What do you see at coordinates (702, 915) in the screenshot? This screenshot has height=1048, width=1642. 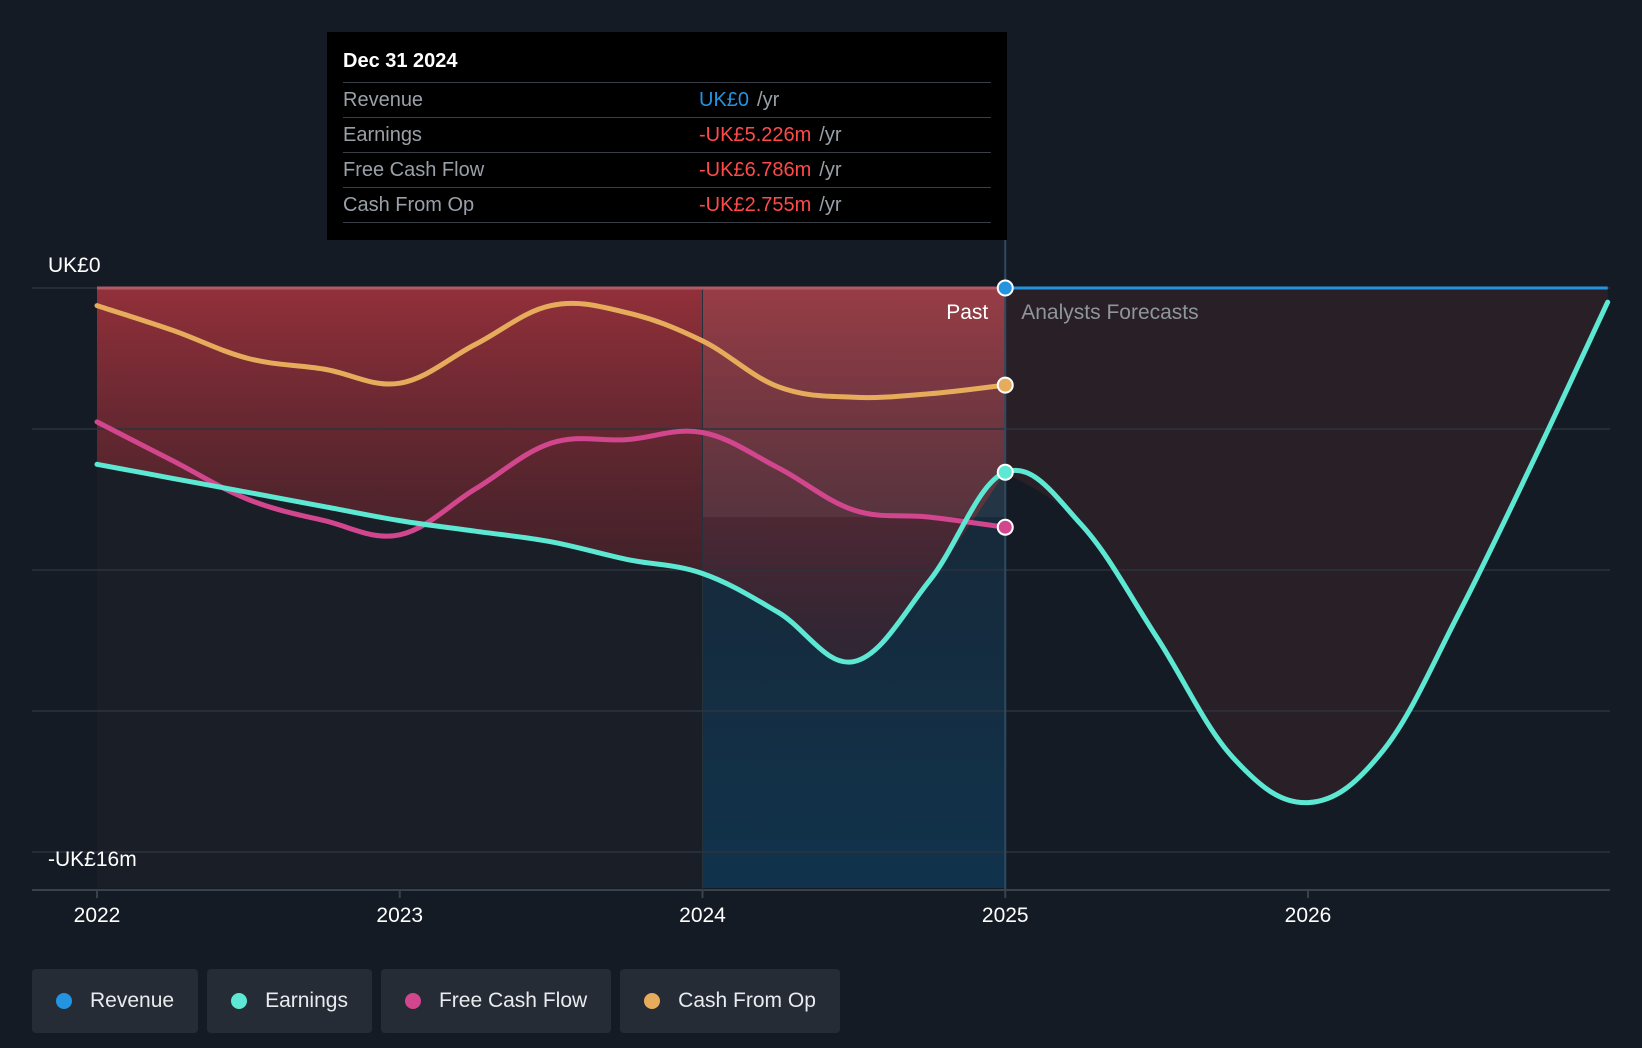 I see `x-tick-label: 2024` at bounding box center [702, 915].